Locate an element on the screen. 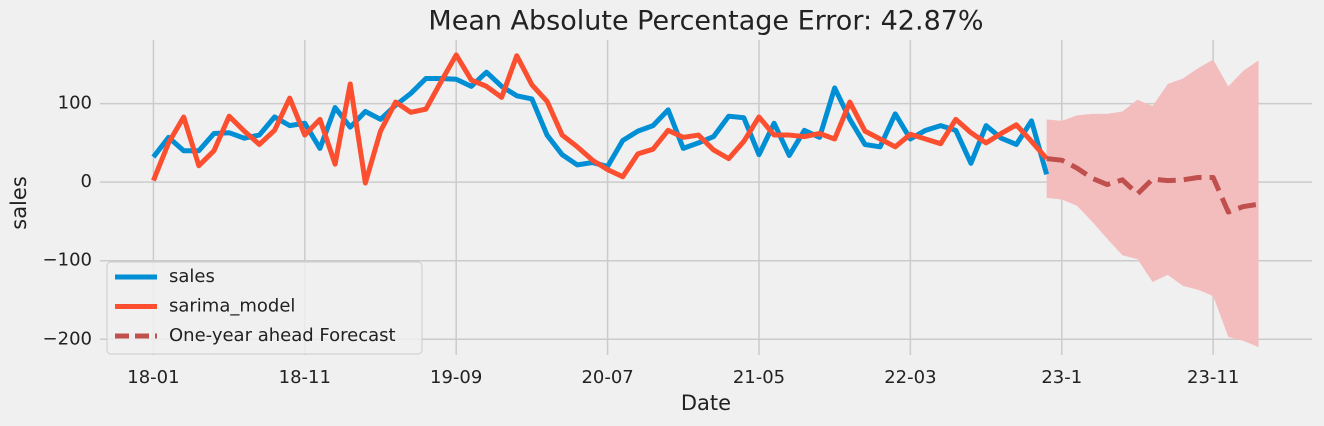 The height and width of the screenshot is (426, 1324). legend: sales sarima_model One-year ahead Forecast is located at coordinates (264, 308).